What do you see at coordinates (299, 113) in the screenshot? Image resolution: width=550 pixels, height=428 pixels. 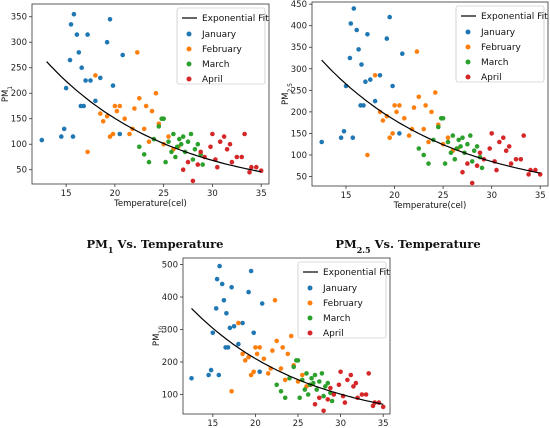 I see `y-tick-label: 200` at bounding box center [299, 113].